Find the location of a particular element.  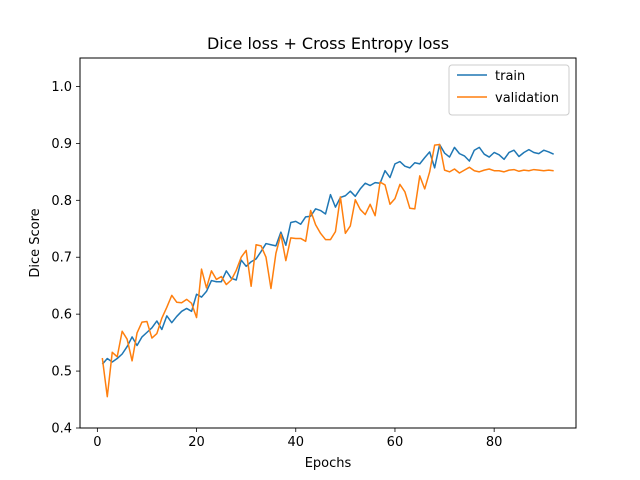

x-tick-label: 40 is located at coordinates (295, 442).